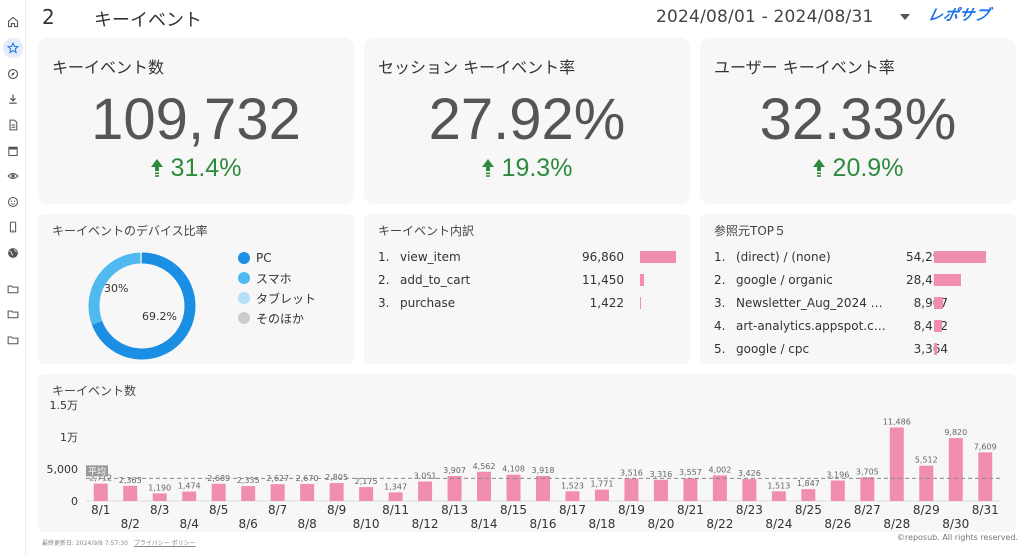 The width and height of the screenshot is (1024, 556). I want to click on x-tick-label: 8/14, so click(484, 524).